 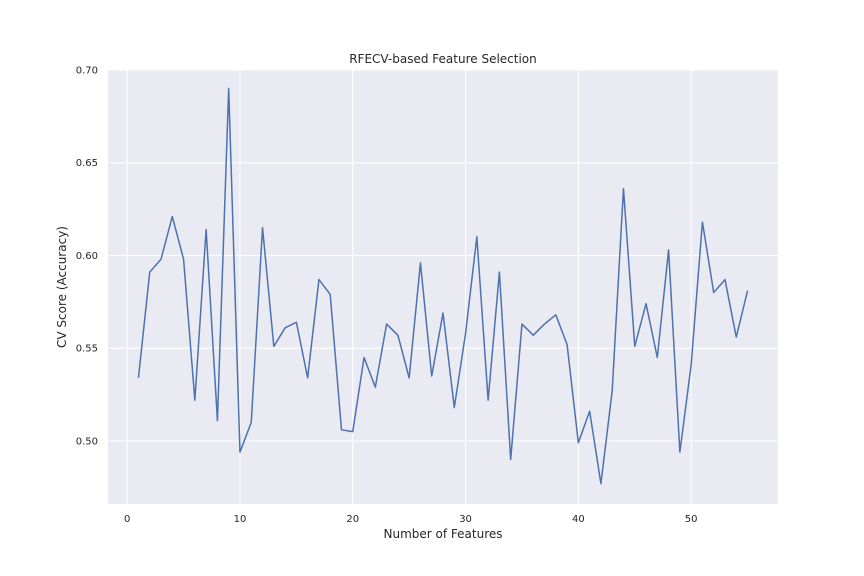 I want to click on x-tick-label: 30, so click(x=465, y=519).